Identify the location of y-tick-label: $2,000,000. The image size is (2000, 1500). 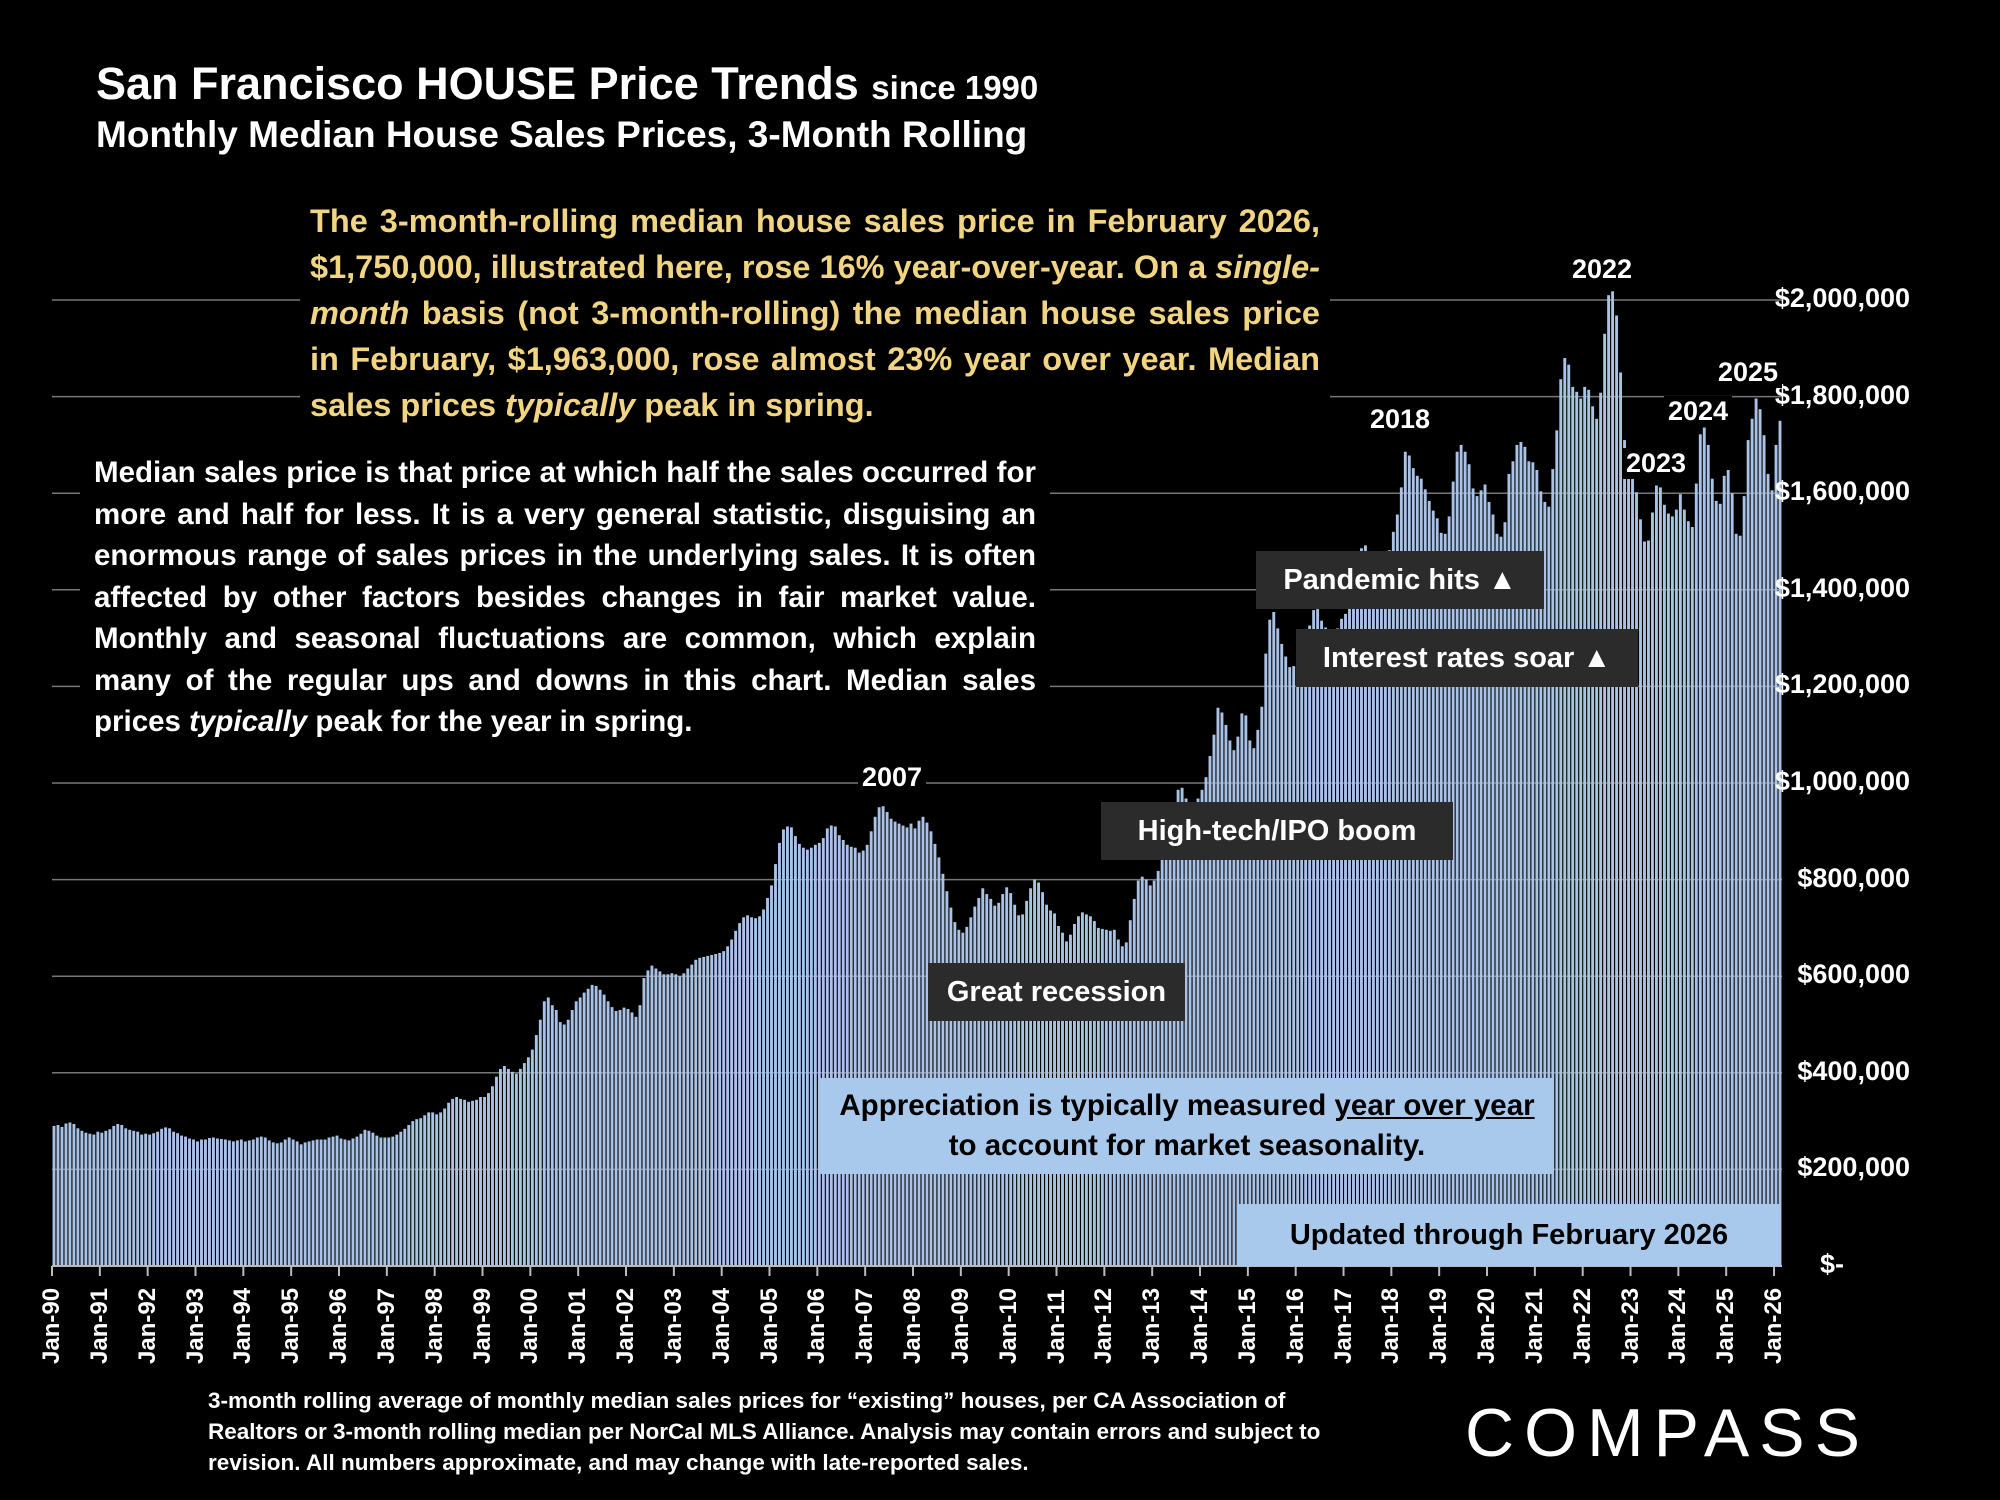
(1842, 298).